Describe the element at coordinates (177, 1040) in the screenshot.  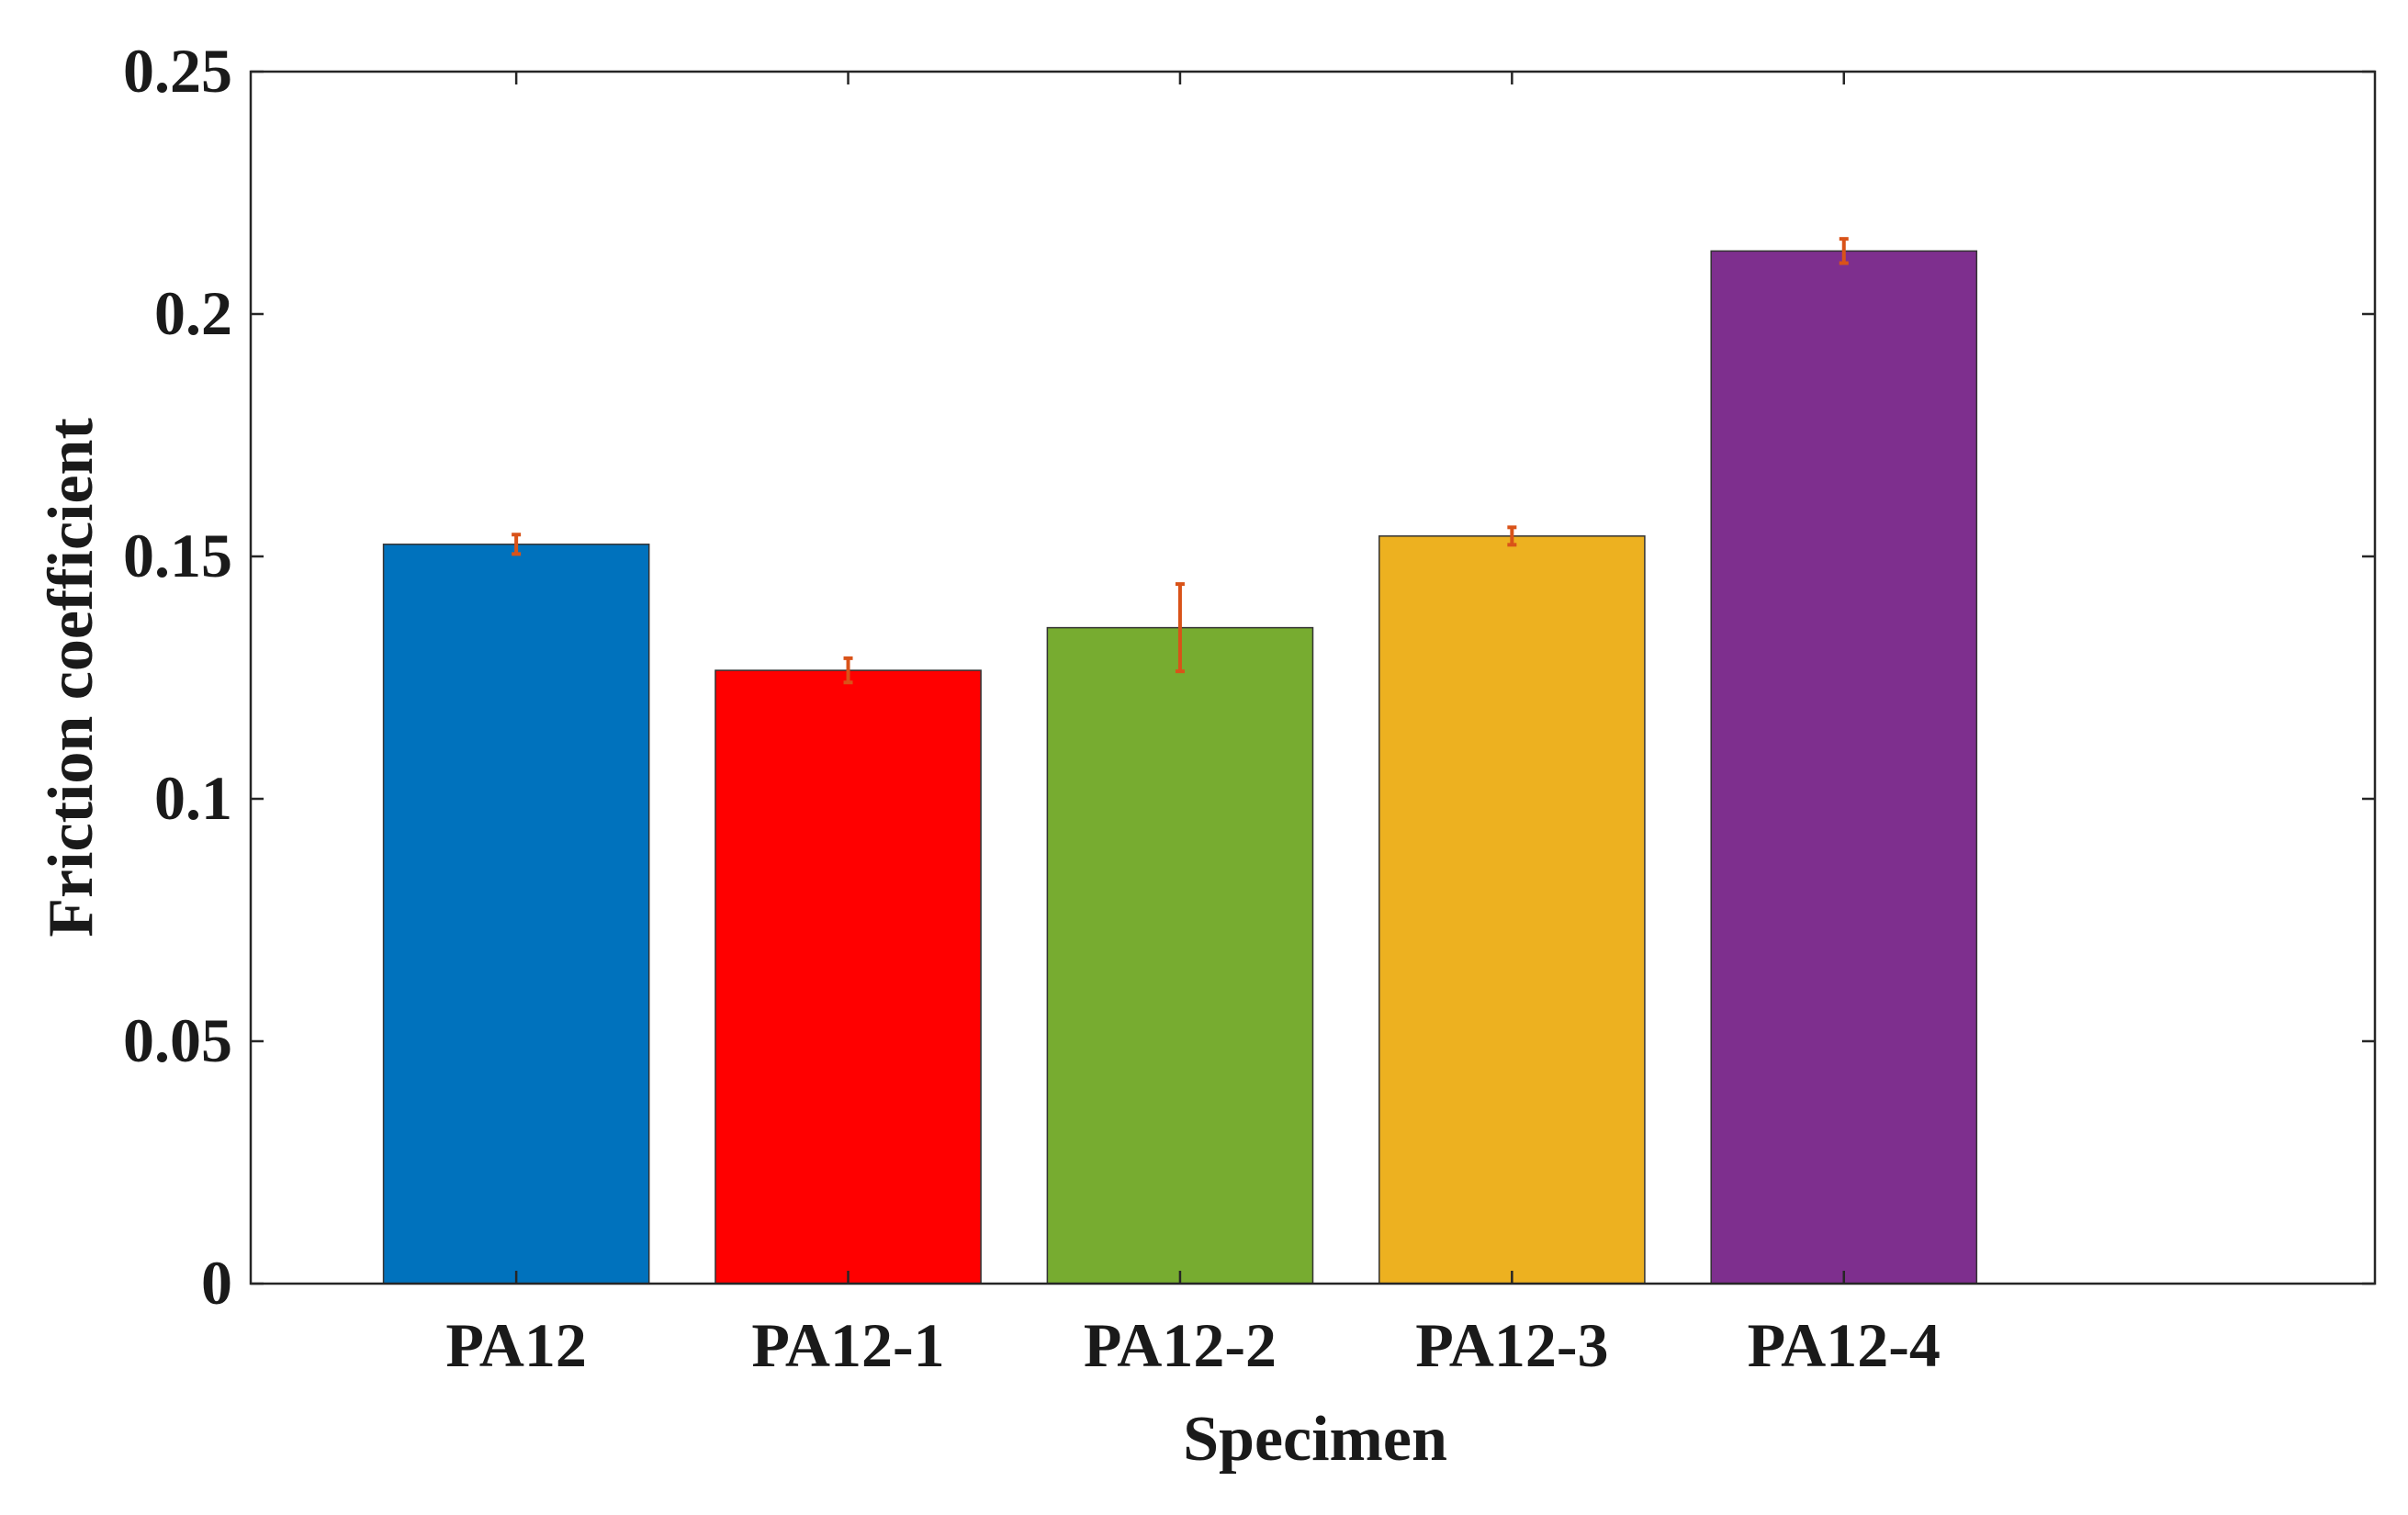
I see `y-tick-label: 0.05` at that location.